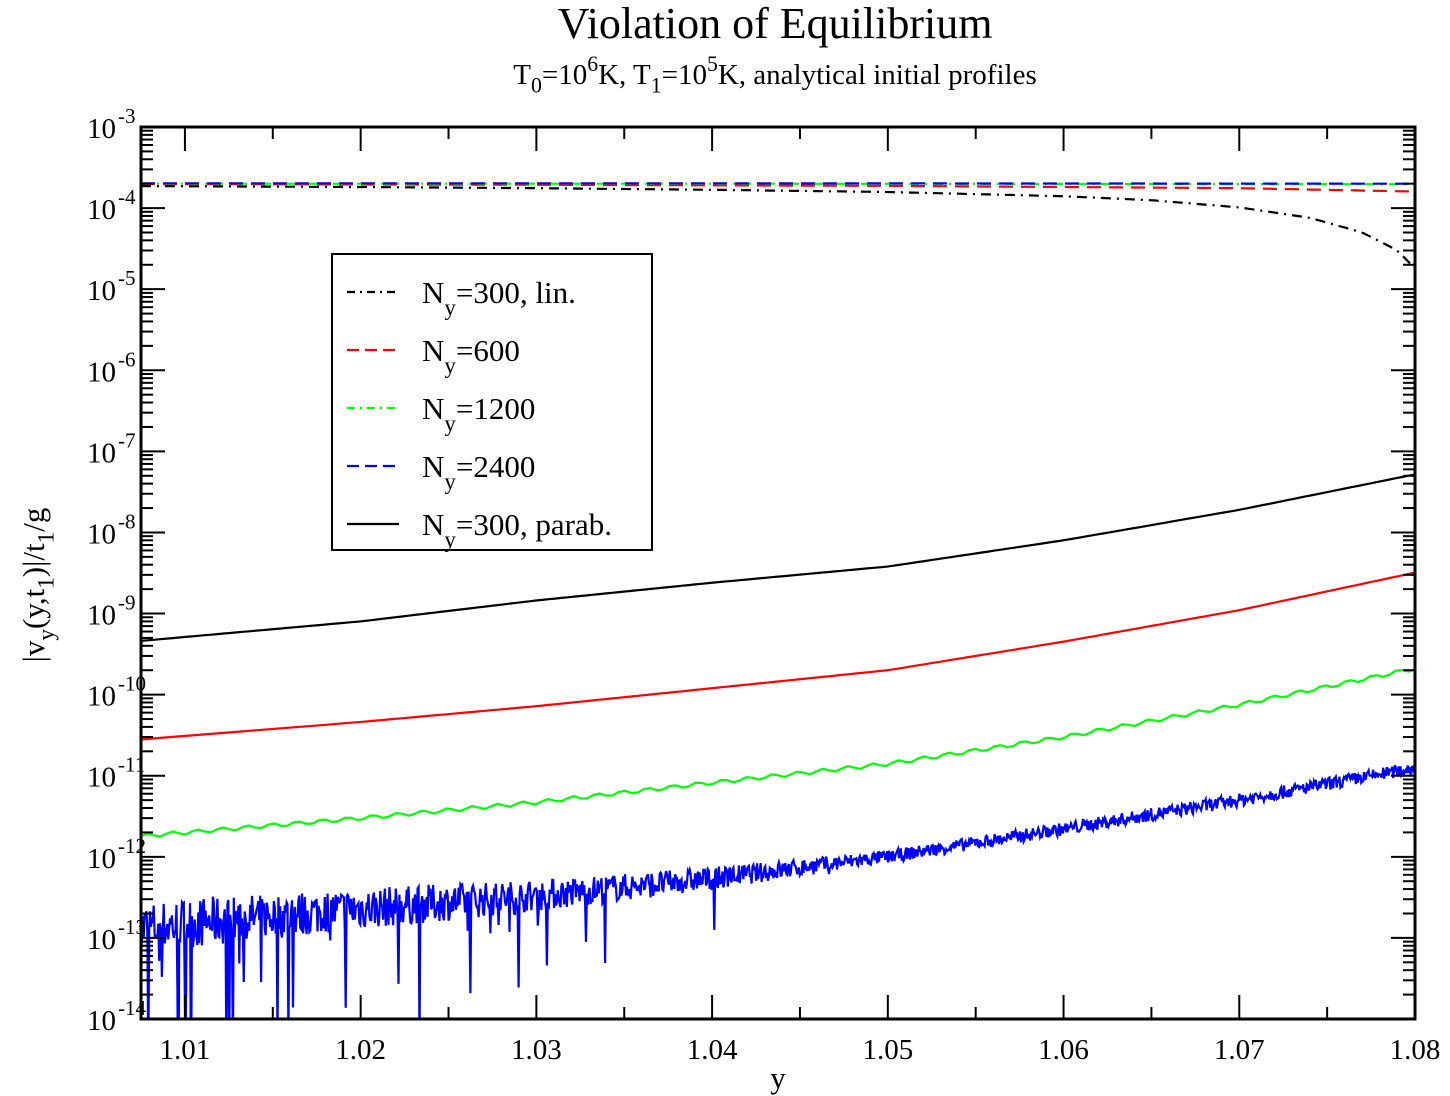 The width and height of the screenshot is (1450, 1096). I want to click on x-tick-labels: 1.01 1.02 1.03 1.04 1.05 1.06 1.07 1.08, so click(800, 1050).